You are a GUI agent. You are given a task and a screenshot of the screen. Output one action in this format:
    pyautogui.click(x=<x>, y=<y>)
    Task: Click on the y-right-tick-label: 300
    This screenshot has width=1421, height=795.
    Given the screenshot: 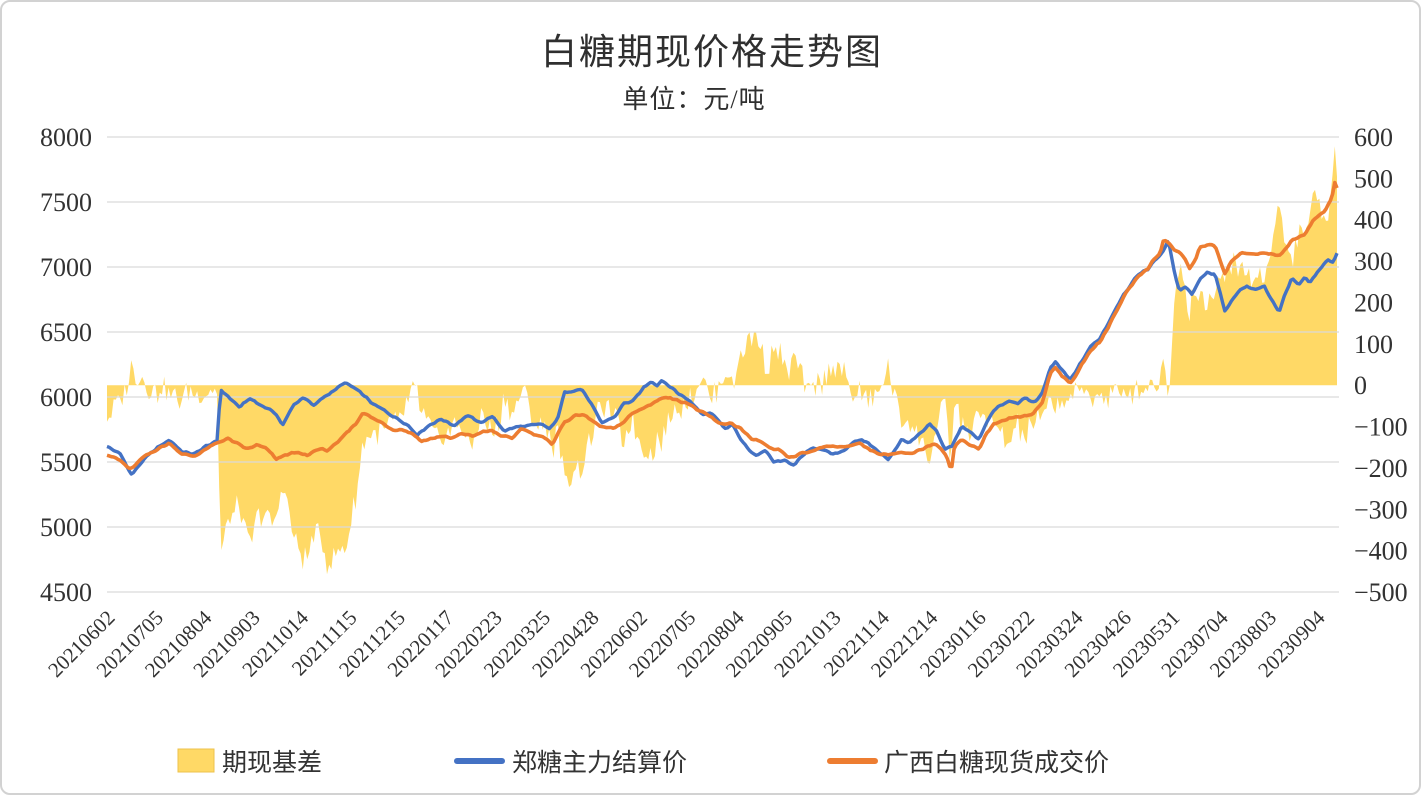 What is the action you would take?
    pyautogui.click(x=1373, y=261)
    